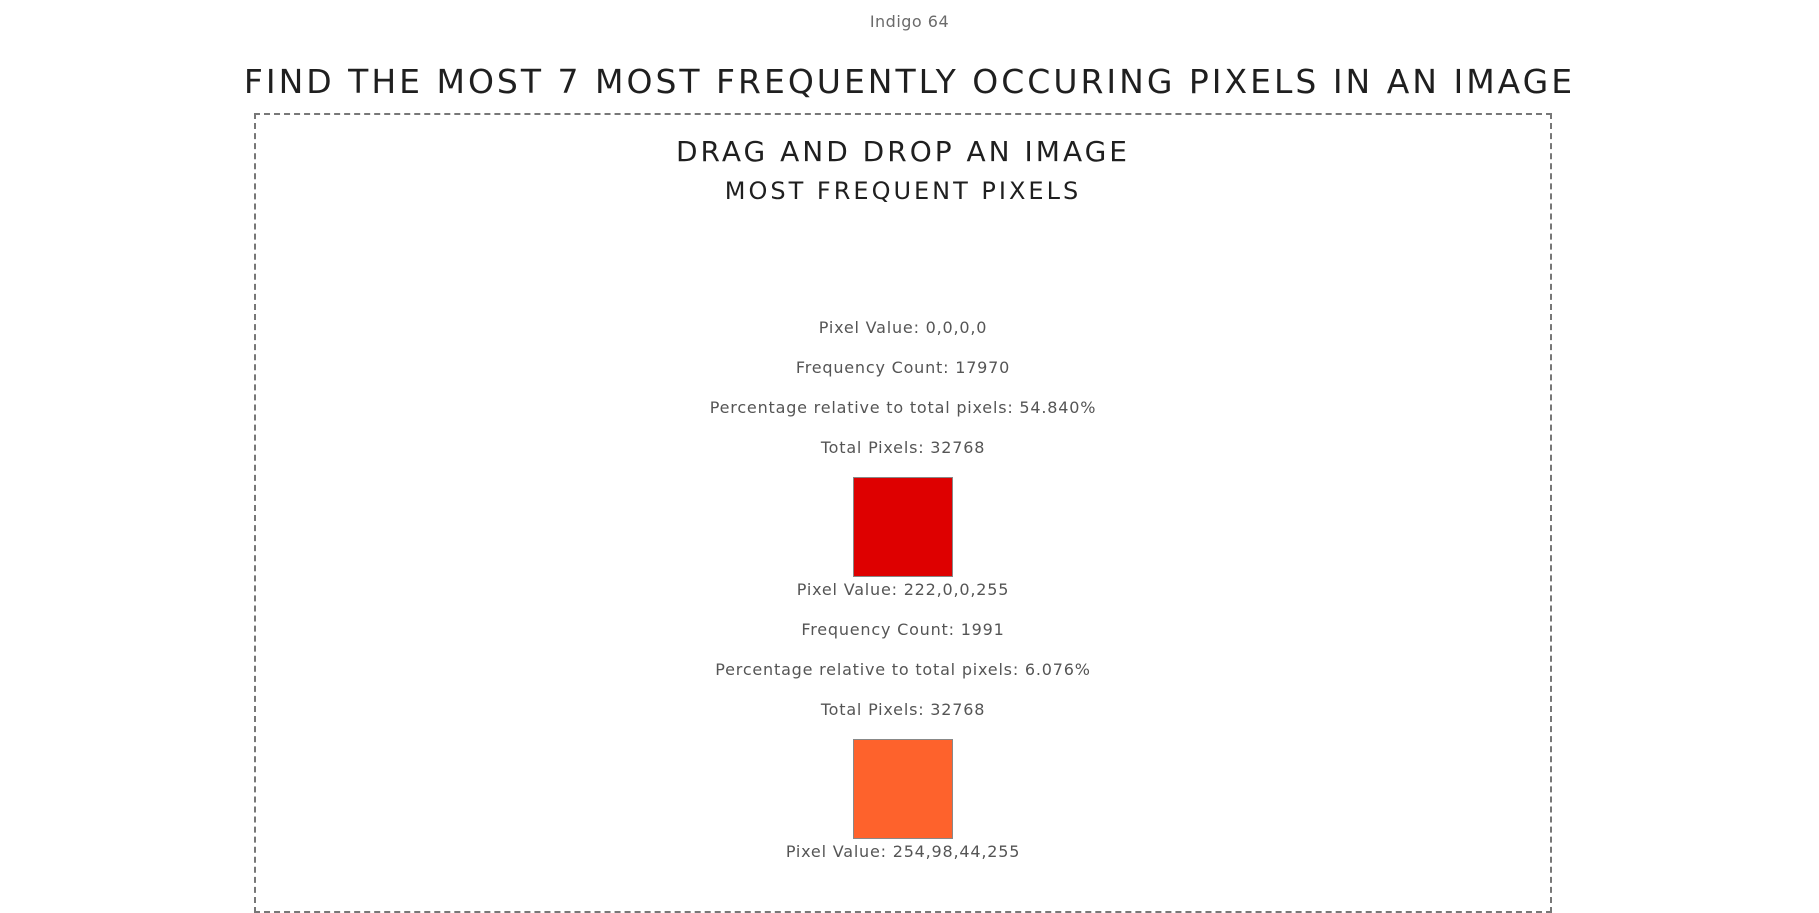 The height and width of the screenshot is (913, 1819). I want to click on drop-zone-heading: DRAG AND DROP AN IMAGE, so click(902, 151).